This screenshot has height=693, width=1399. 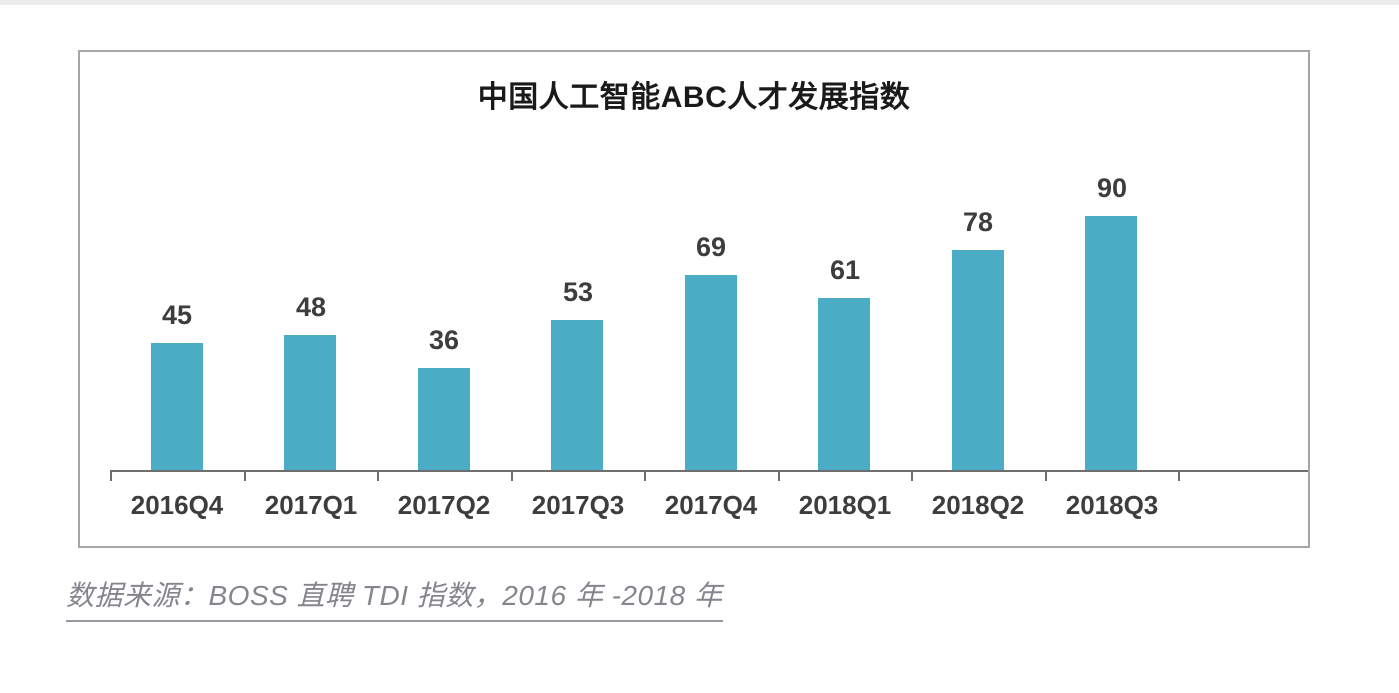 What do you see at coordinates (578, 505) in the screenshot?
I see `category-label: 2017Q3` at bounding box center [578, 505].